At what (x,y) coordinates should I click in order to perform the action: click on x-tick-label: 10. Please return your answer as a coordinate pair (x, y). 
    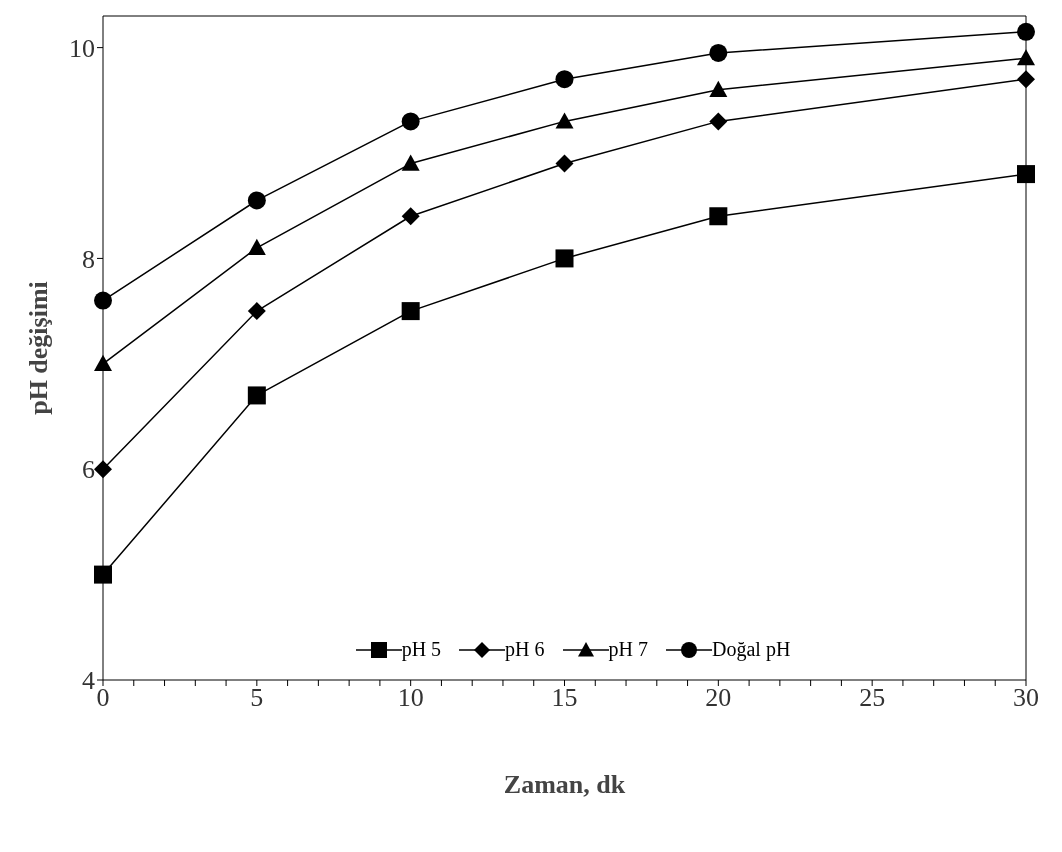
    Looking at the image, I should click on (410, 698).